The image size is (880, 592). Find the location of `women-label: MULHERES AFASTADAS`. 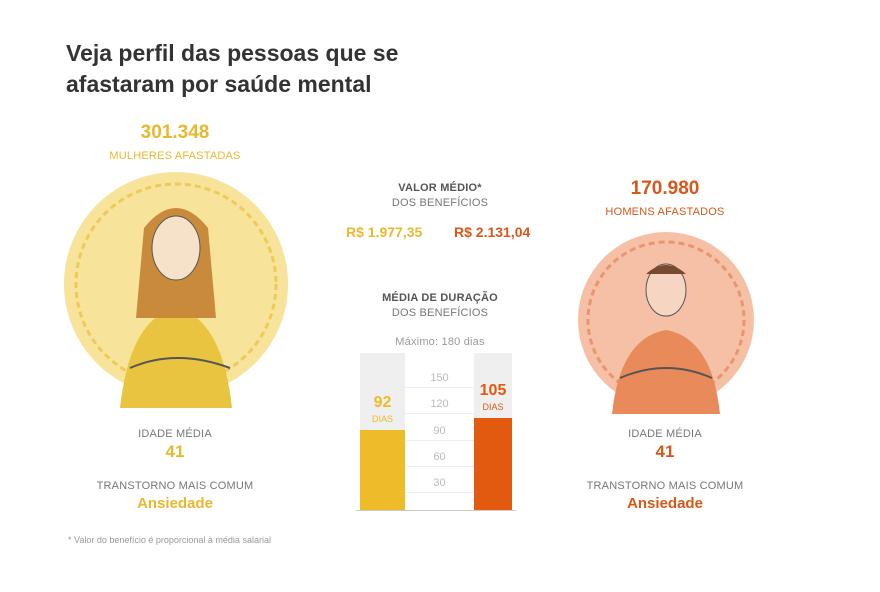

women-label: MULHERES AFASTADAS is located at coordinates (175, 156).